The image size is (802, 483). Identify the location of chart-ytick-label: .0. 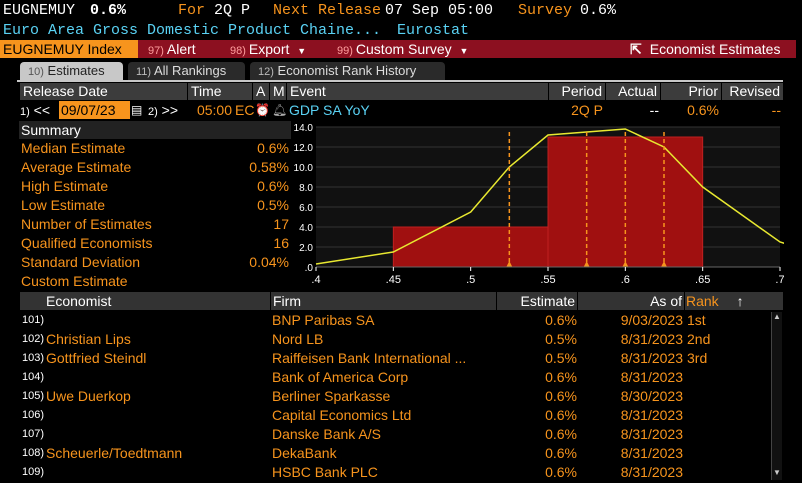
(309, 268).